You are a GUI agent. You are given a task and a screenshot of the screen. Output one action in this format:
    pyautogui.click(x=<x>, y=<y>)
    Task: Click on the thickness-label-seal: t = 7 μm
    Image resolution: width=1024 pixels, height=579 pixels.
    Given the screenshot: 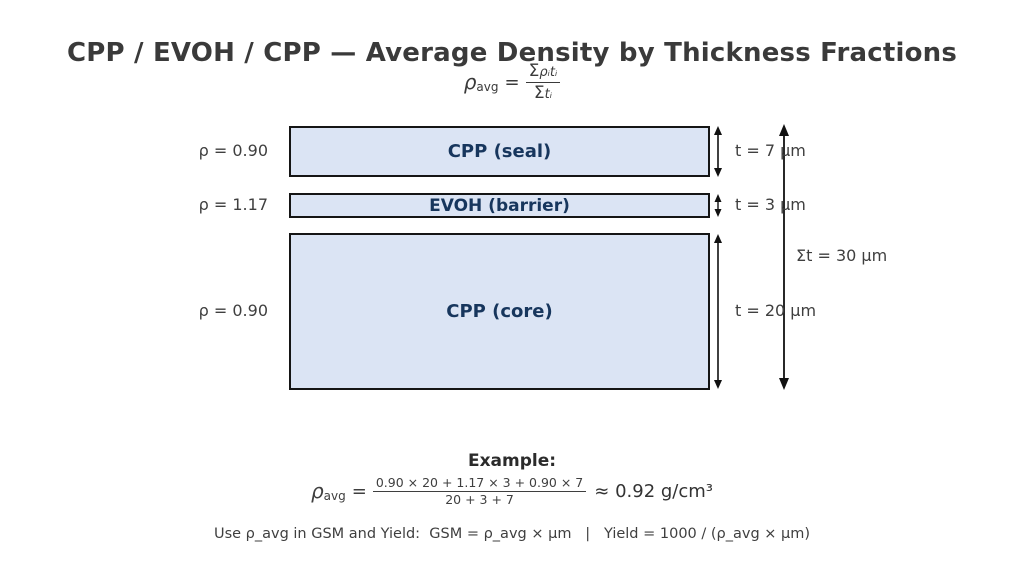 What is the action you would take?
    pyautogui.click(x=770, y=150)
    